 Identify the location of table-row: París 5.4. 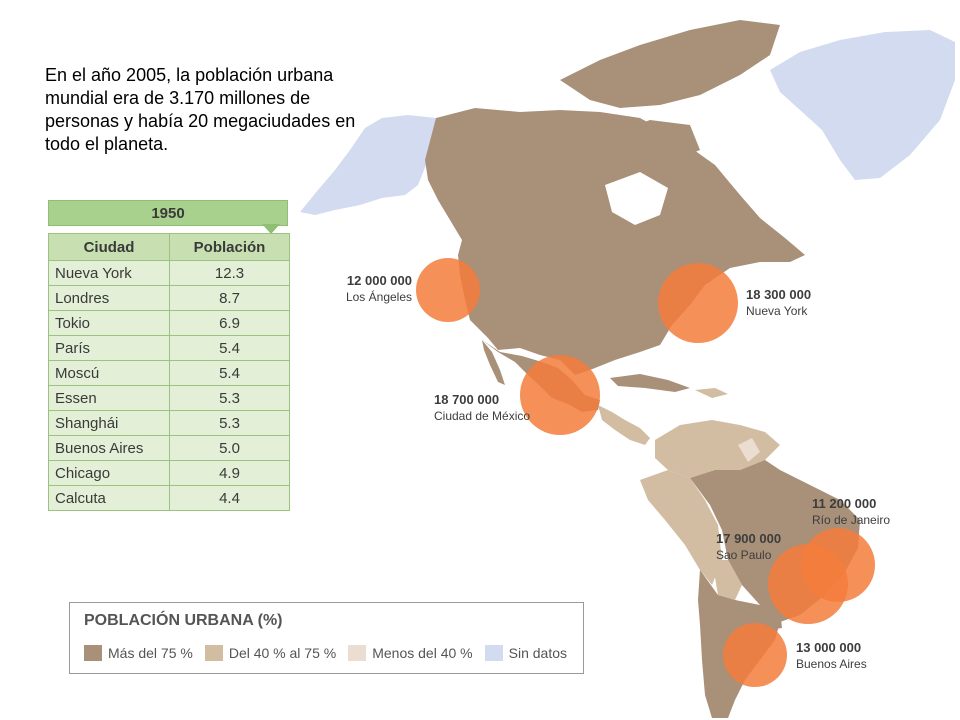
(169, 348).